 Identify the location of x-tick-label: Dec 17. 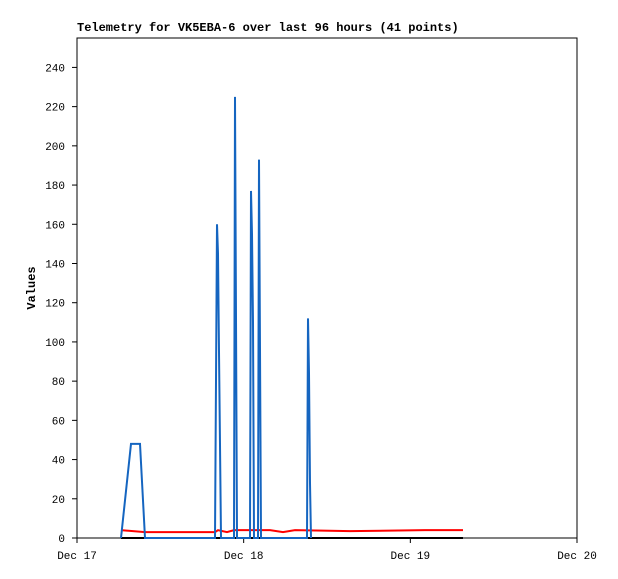
(77, 557).